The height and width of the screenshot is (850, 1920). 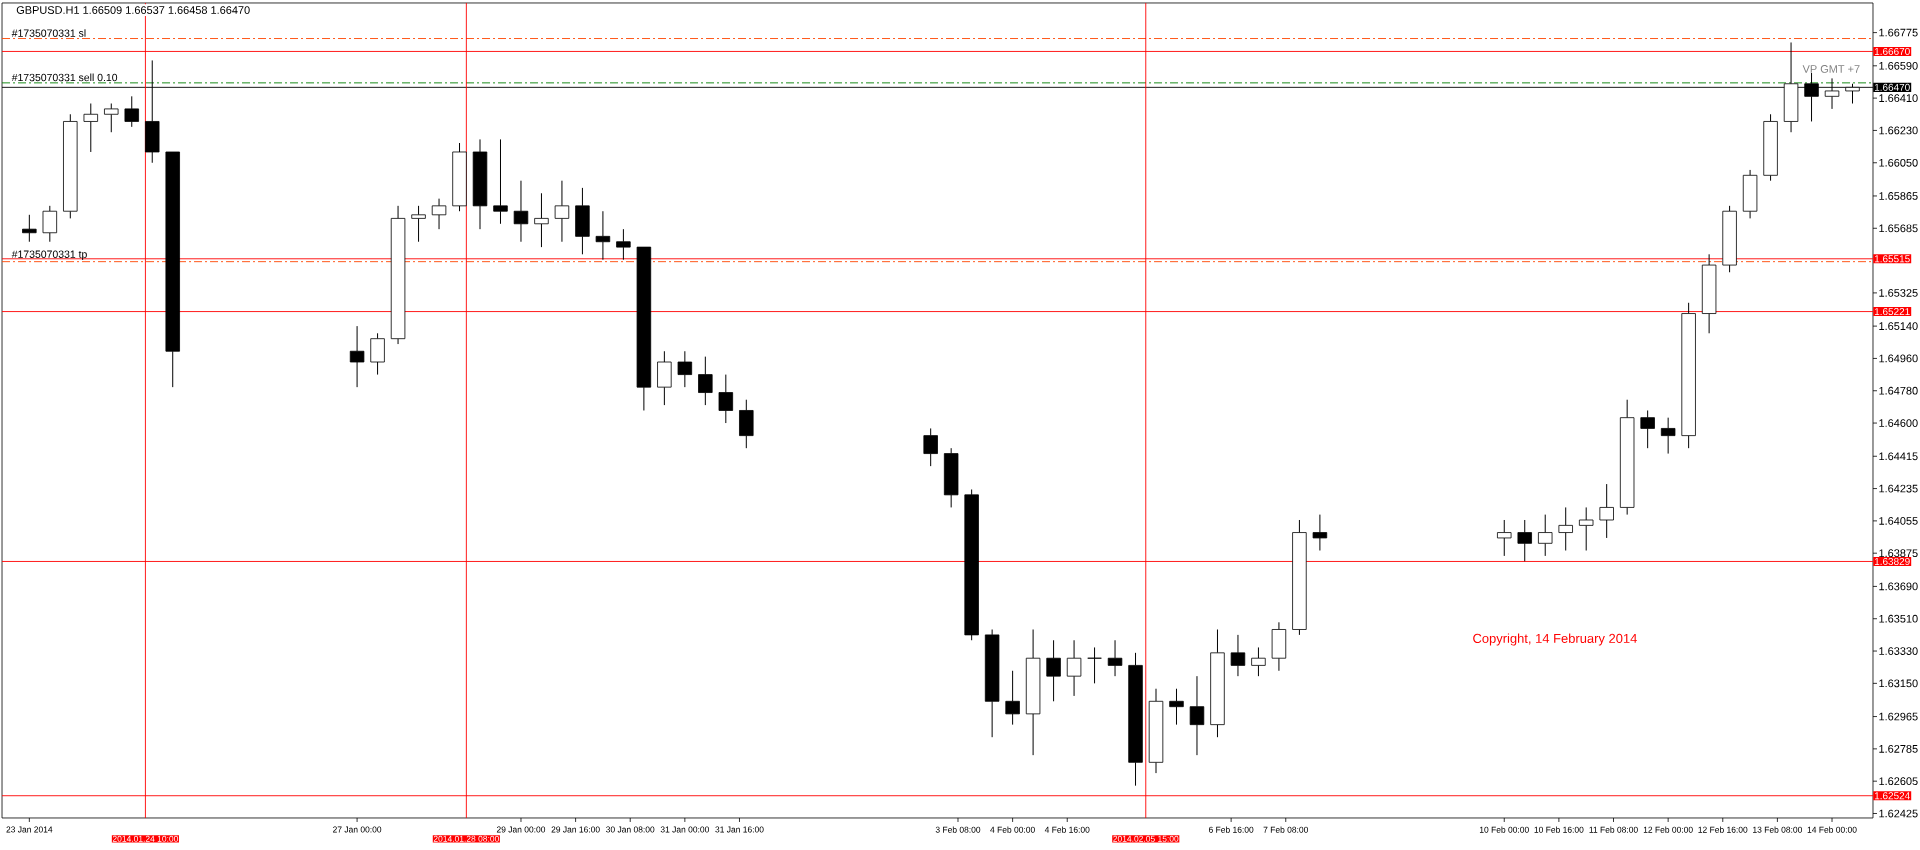 What do you see at coordinates (357, 829) in the screenshot?
I see `x-tick-label: 27 Jan 00:00` at bounding box center [357, 829].